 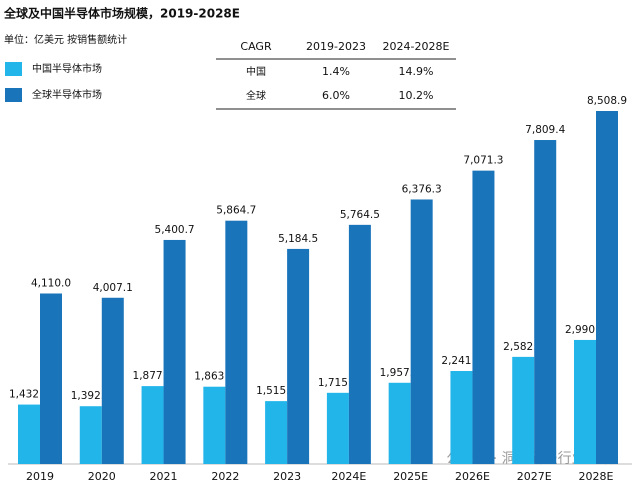 What do you see at coordinates (483, 161) in the screenshot?
I see `value-label: 7,071.3` at bounding box center [483, 161].